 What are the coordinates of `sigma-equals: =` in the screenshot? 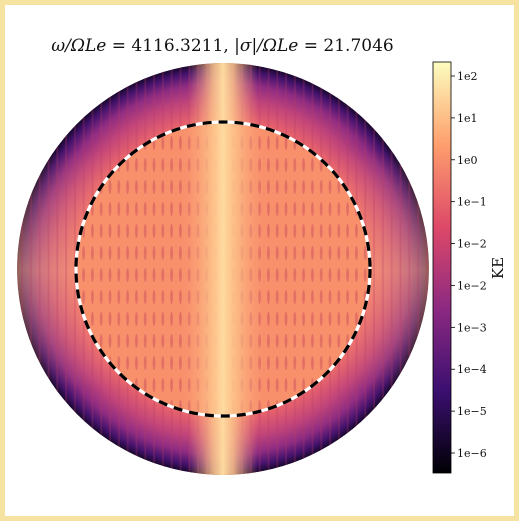 It's located at (313, 46).